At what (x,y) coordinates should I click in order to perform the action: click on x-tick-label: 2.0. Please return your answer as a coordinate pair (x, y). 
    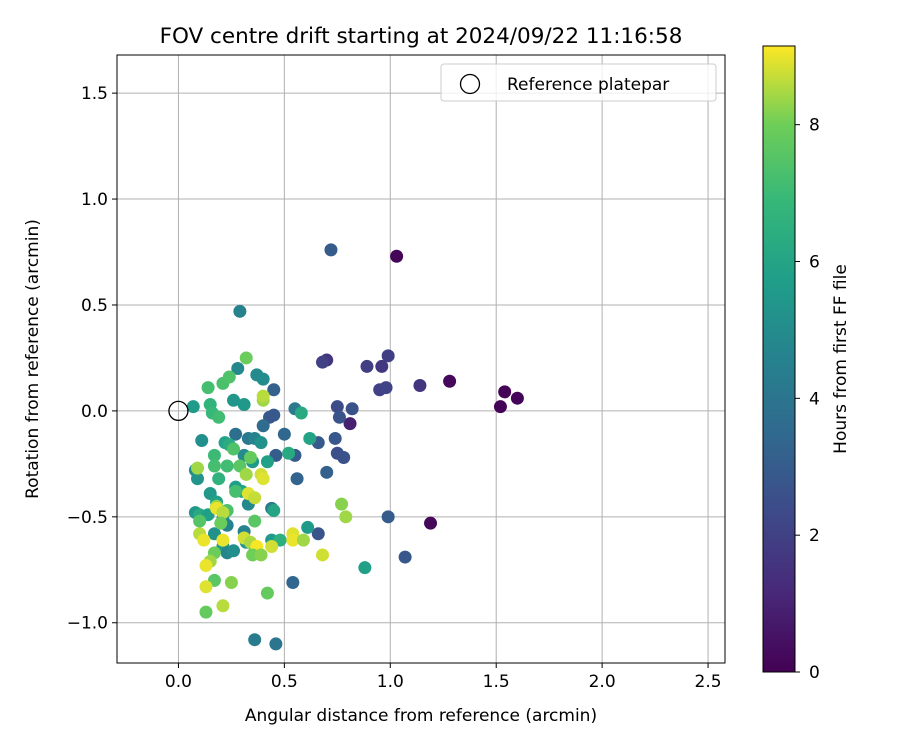
    Looking at the image, I should click on (602, 682).